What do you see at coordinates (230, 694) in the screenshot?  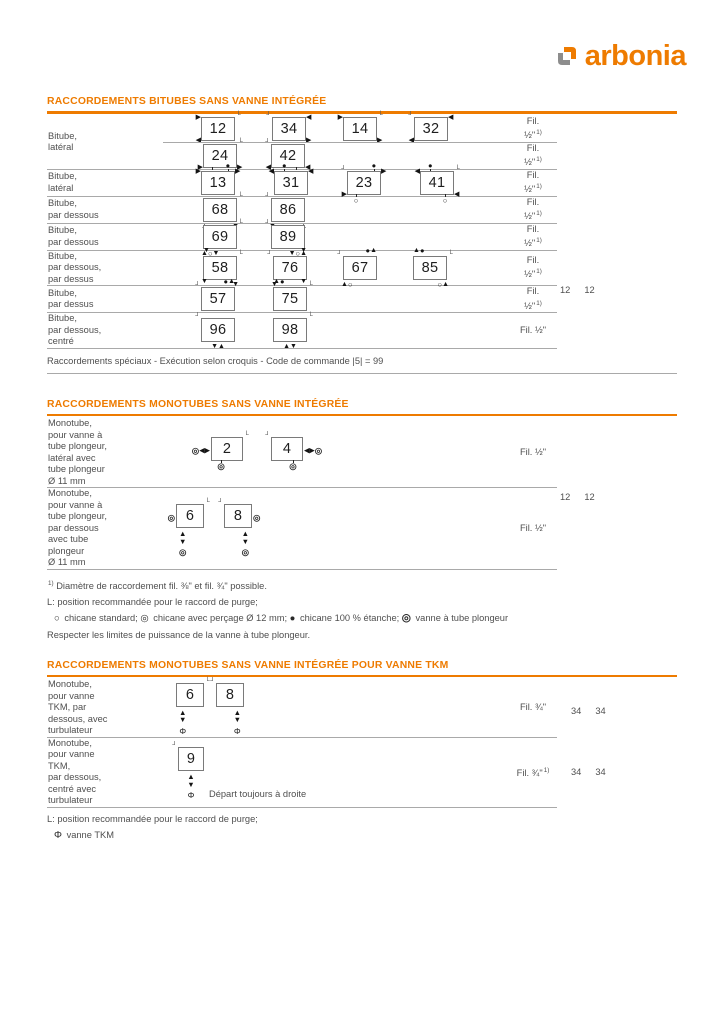 I see `diagram-number: 8` at bounding box center [230, 694].